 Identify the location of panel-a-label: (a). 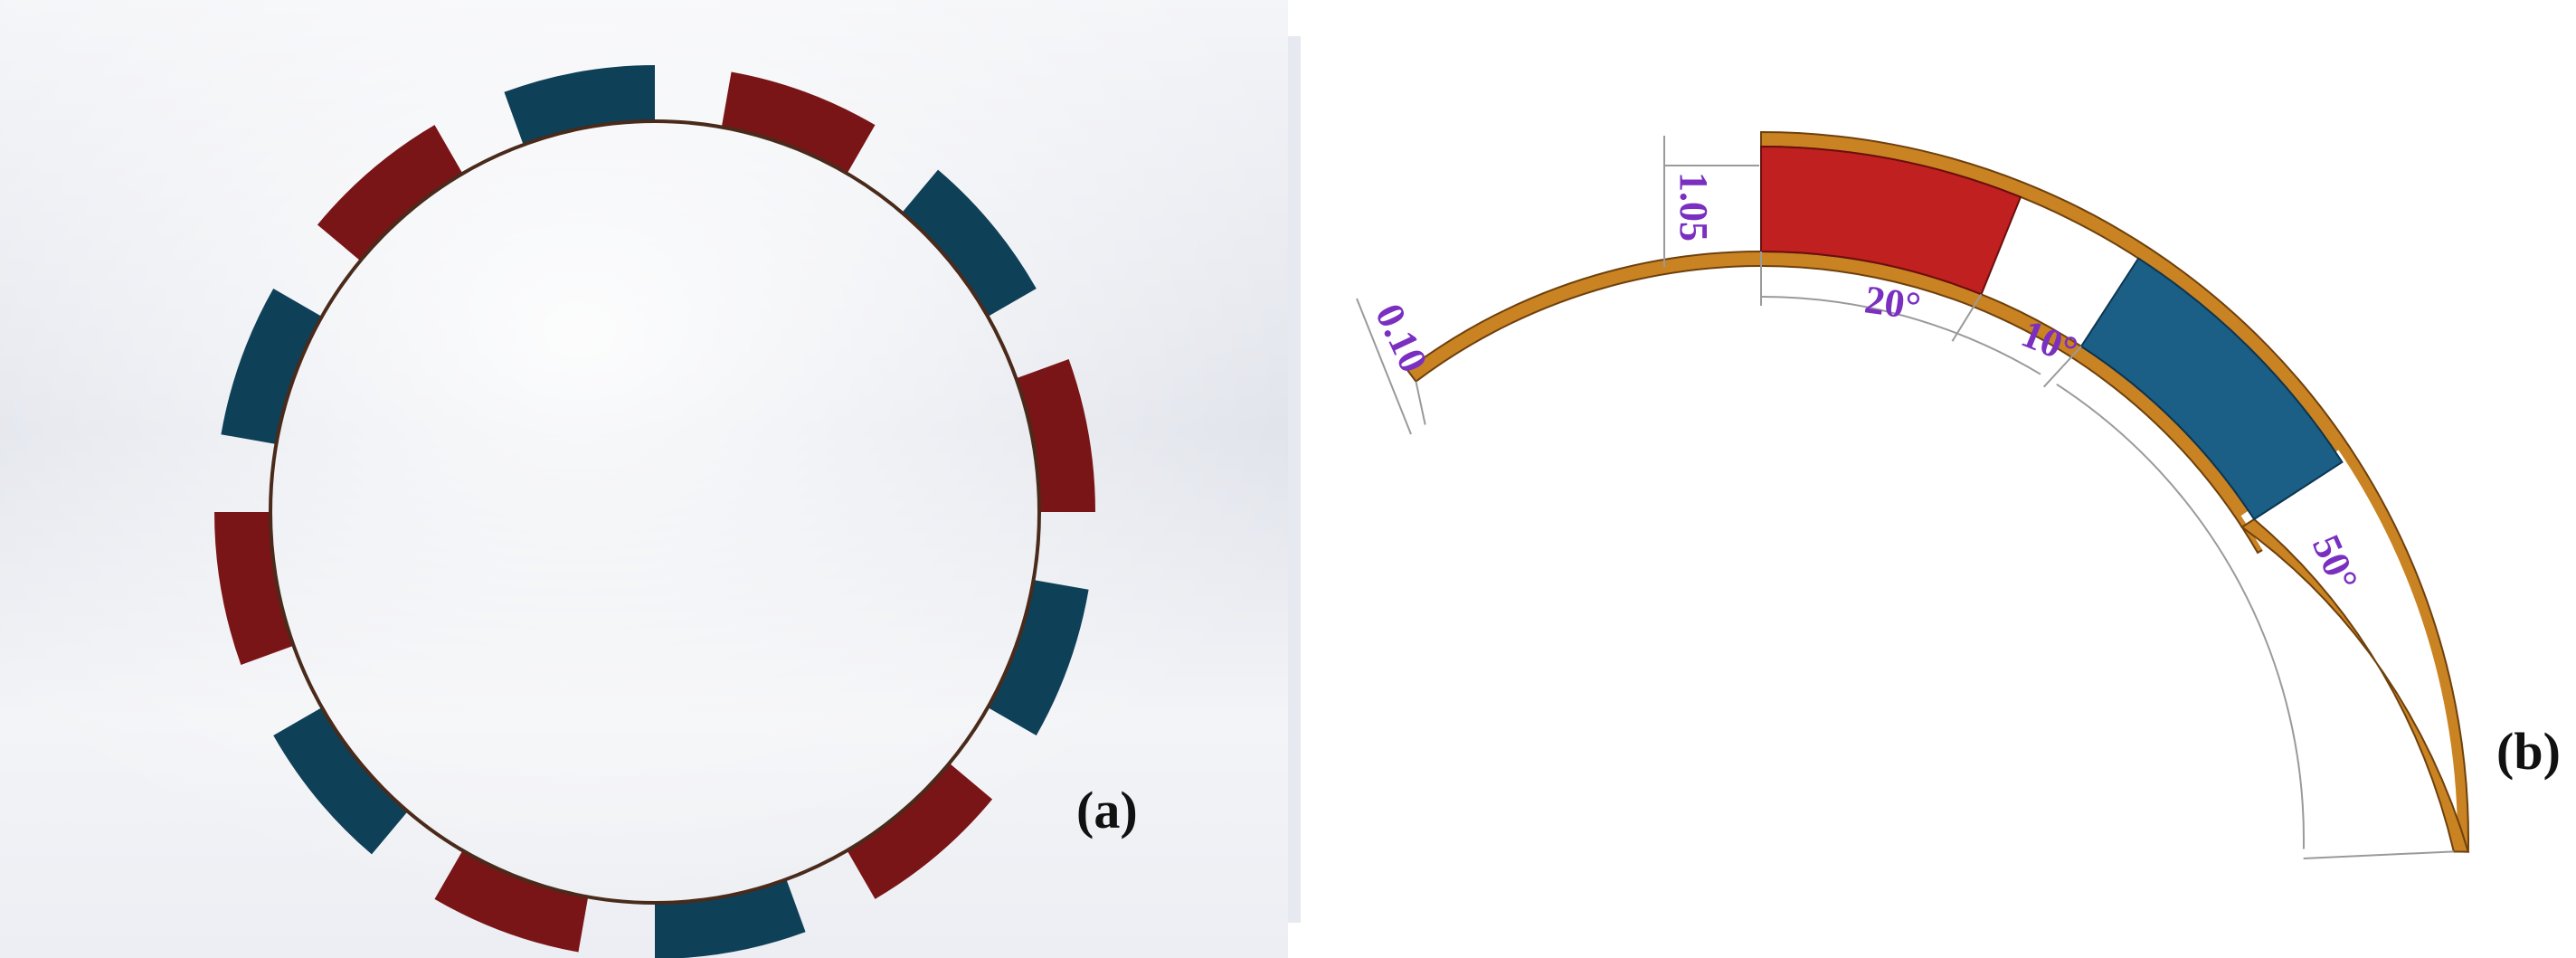
(1107, 810).